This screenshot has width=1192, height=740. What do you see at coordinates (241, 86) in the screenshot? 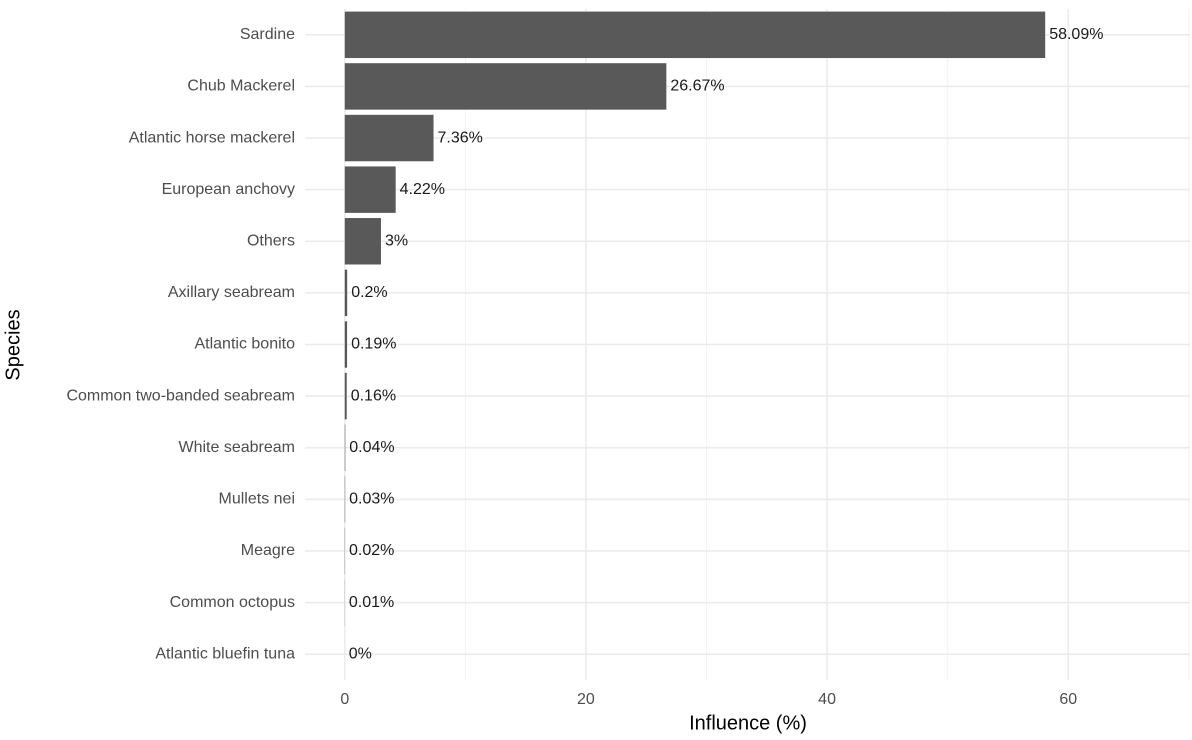
I see `y-tick-label: Chub Mackerel` at bounding box center [241, 86].